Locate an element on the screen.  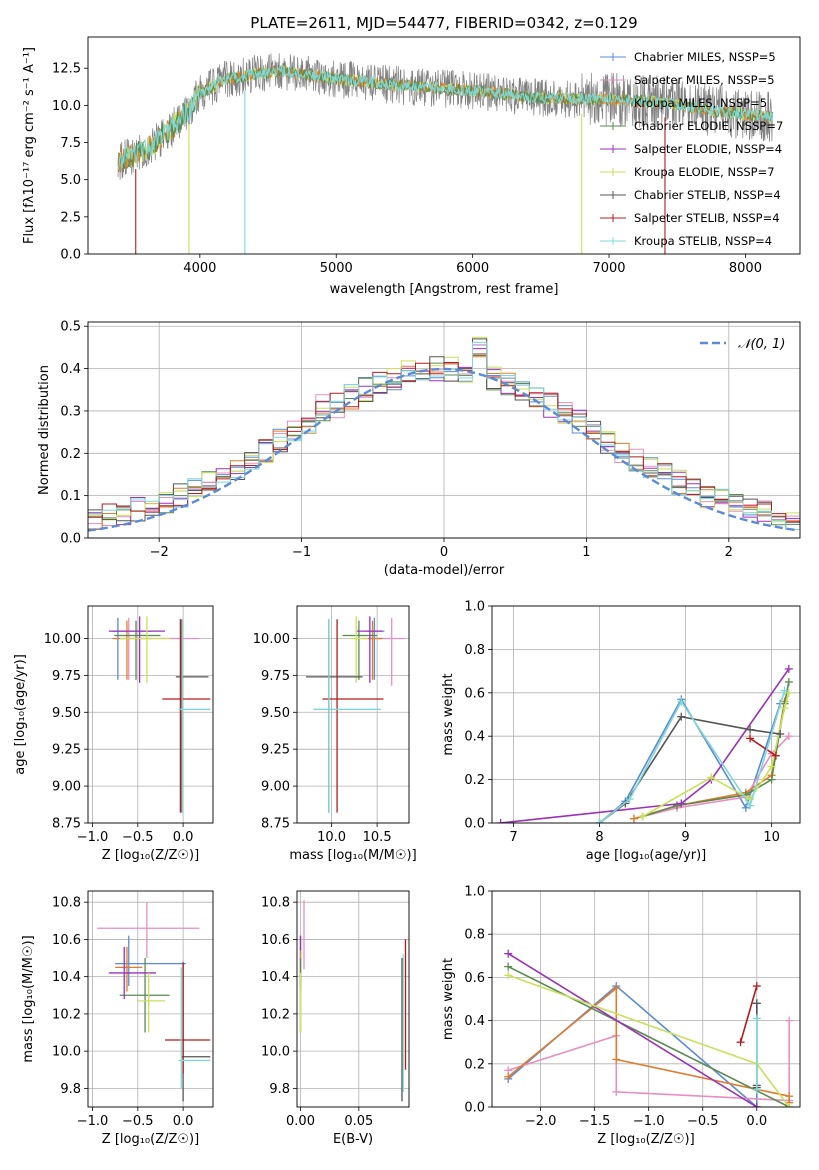
y-tick-label: 9.8 is located at coordinates (70, 1089).